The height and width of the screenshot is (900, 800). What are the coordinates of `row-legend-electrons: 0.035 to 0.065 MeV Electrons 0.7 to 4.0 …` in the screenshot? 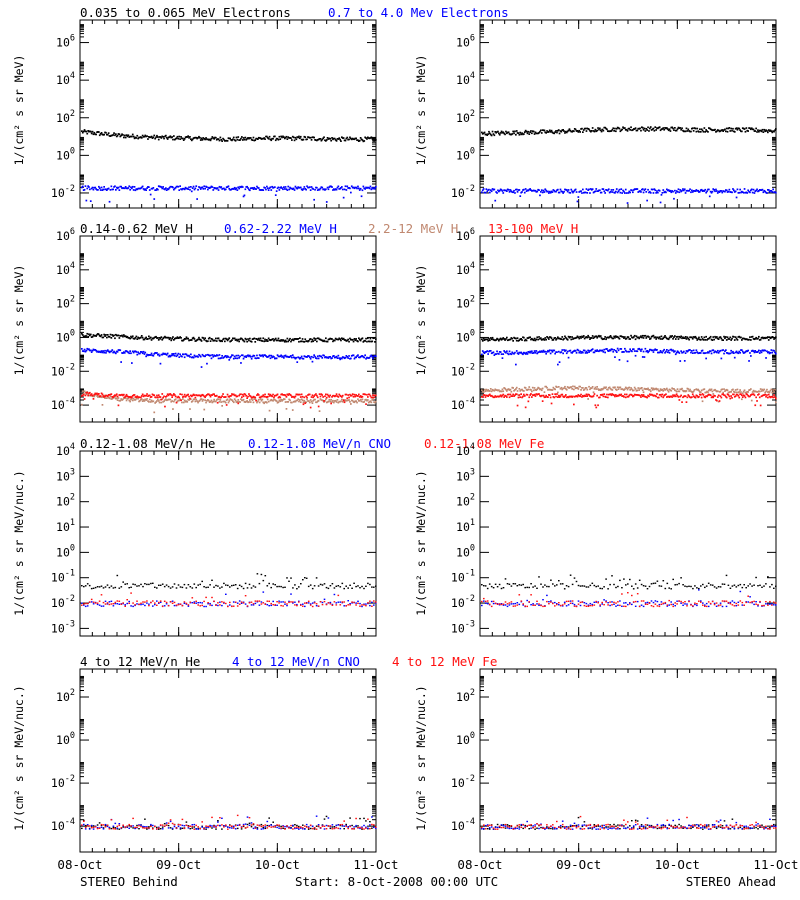 It's located at (294, 12).